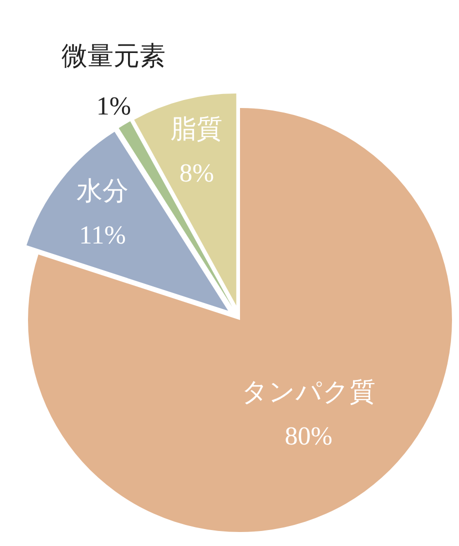 This screenshot has width=459, height=546. What do you see at coordinates (196, 173) in the screenshot?
I see `data-label: 8%` at bounding box center [196, 173].